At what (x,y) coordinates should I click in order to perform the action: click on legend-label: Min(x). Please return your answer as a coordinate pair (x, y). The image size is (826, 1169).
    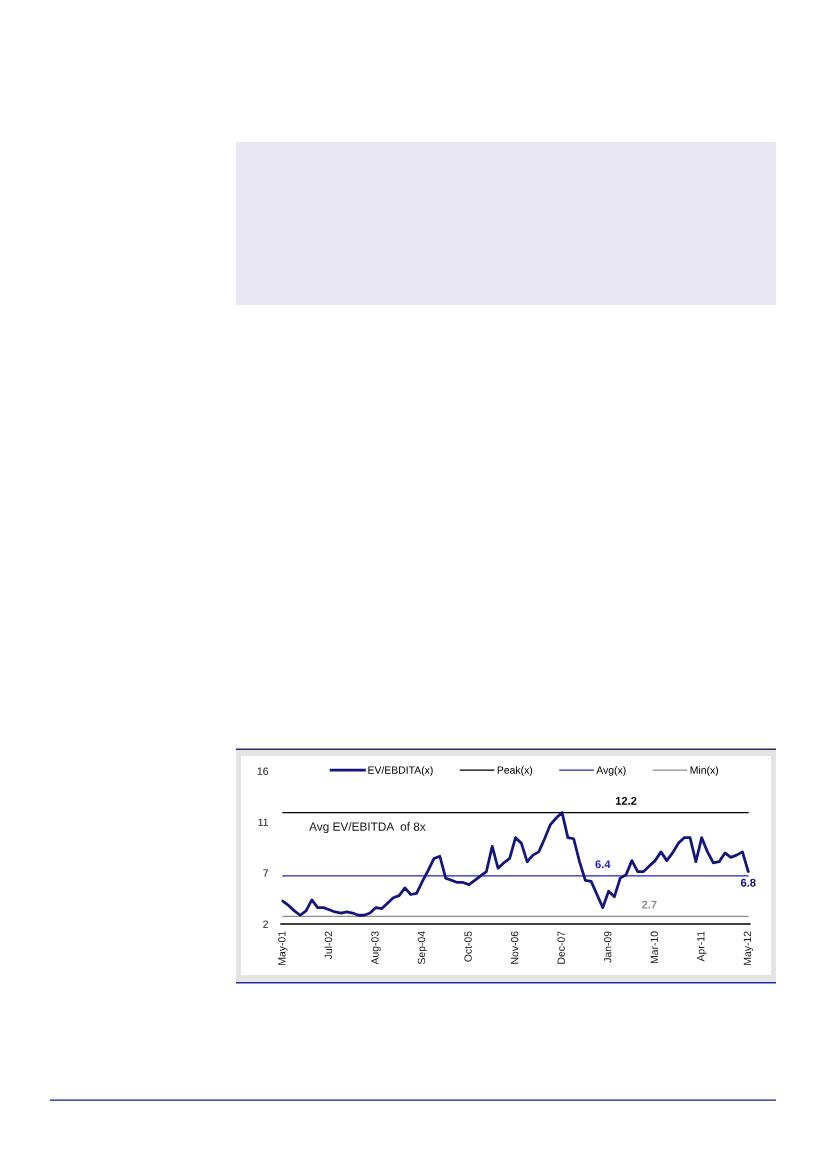
    Looking at the image, I should click on (704, 771).